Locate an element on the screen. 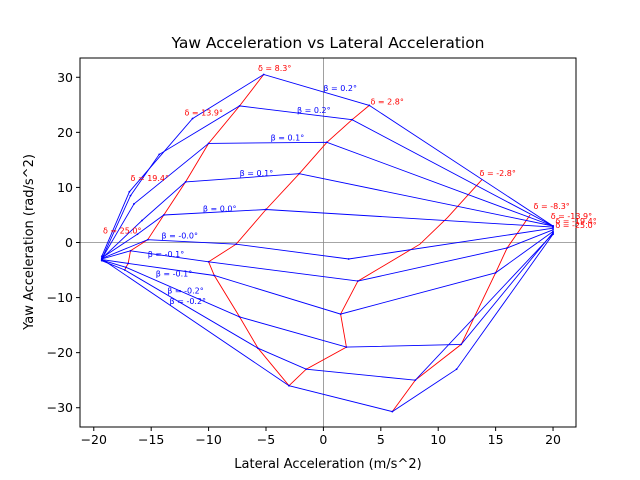 The image size is (640, 480). delta-annotation: δ = 8.3° is located at coordinates (274, 68).